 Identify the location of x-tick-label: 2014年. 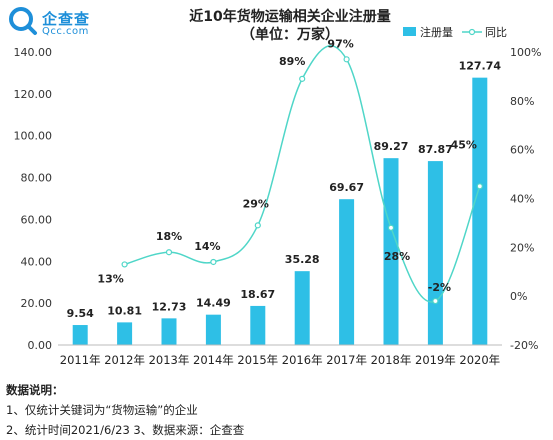
(213, 360).